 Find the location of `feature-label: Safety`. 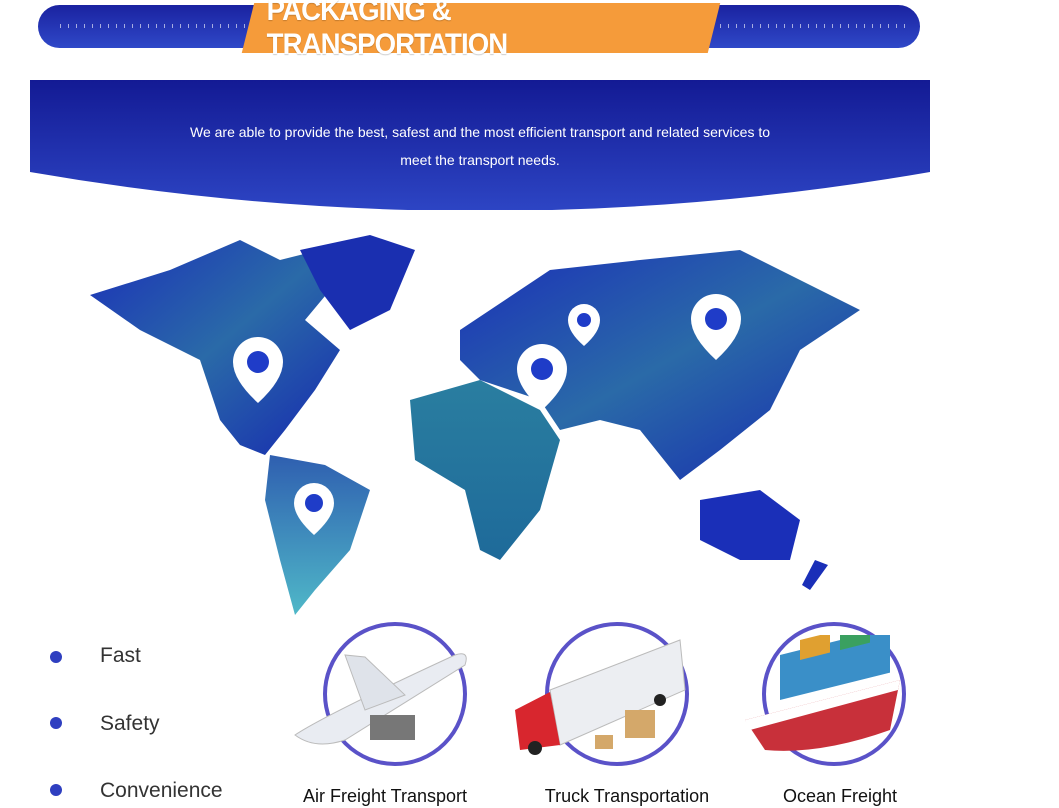

feature-label: Safety is located at coordinates (130, 723).